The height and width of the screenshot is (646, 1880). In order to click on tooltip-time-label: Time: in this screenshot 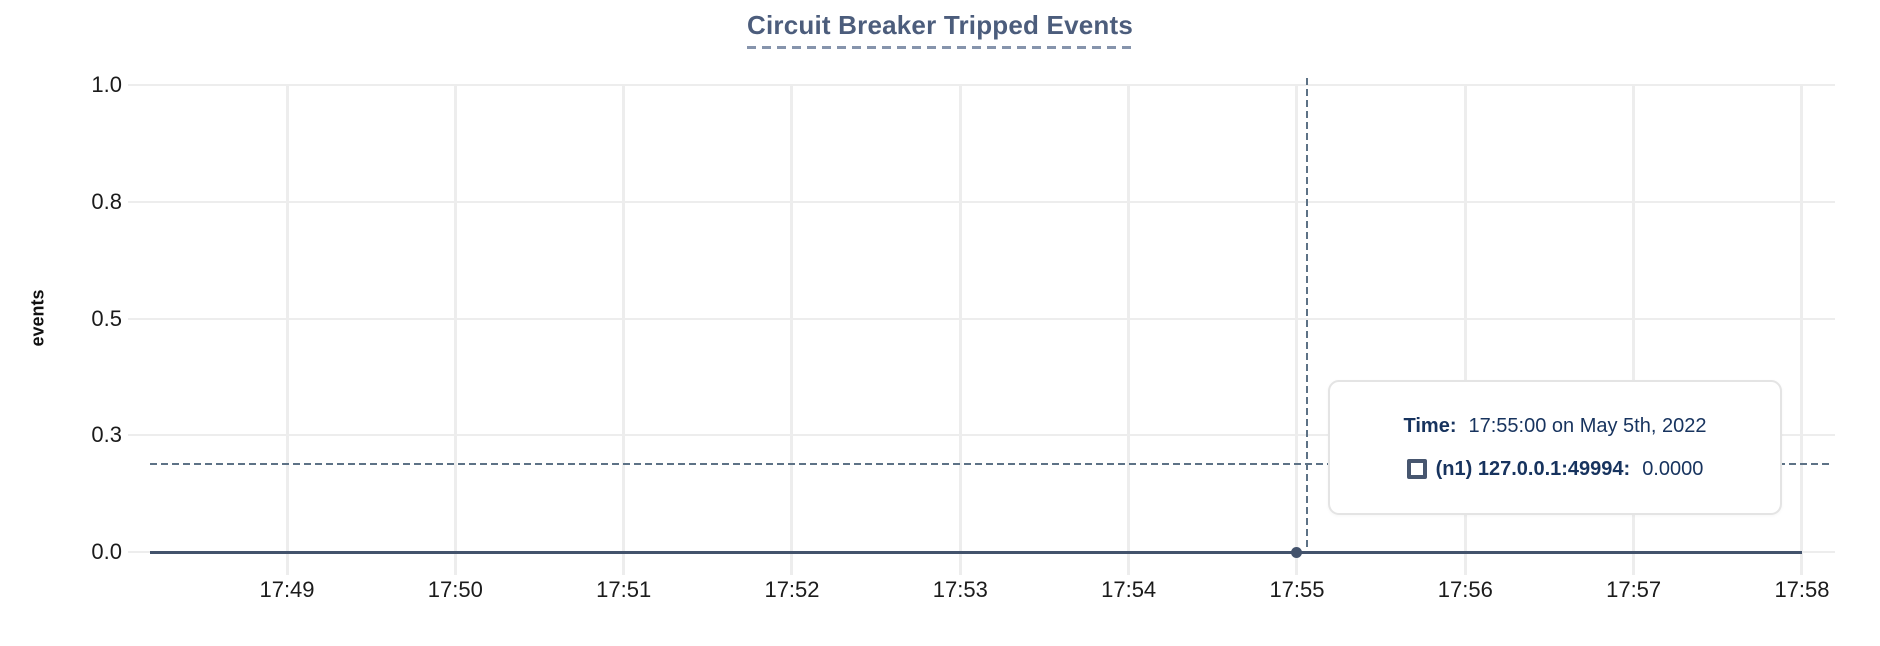, I will do `click(1430, 425)`.